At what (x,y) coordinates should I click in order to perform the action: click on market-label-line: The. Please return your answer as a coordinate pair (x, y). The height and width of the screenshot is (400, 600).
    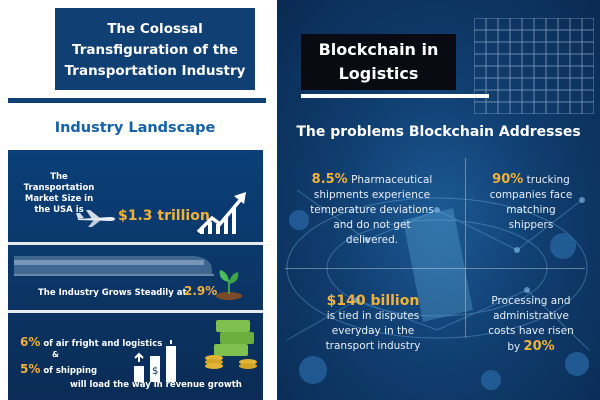
    Looking at the image, I should click on (59, 177).